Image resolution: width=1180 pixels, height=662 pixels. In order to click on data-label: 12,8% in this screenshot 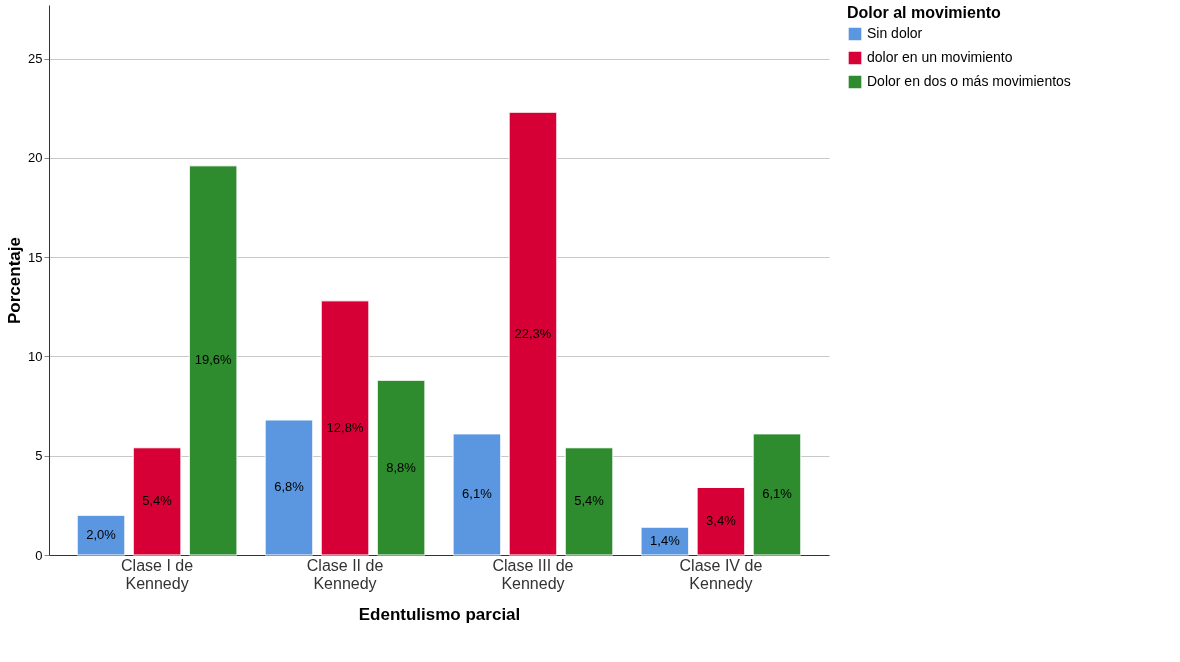, I will do `click(345, 427)`.